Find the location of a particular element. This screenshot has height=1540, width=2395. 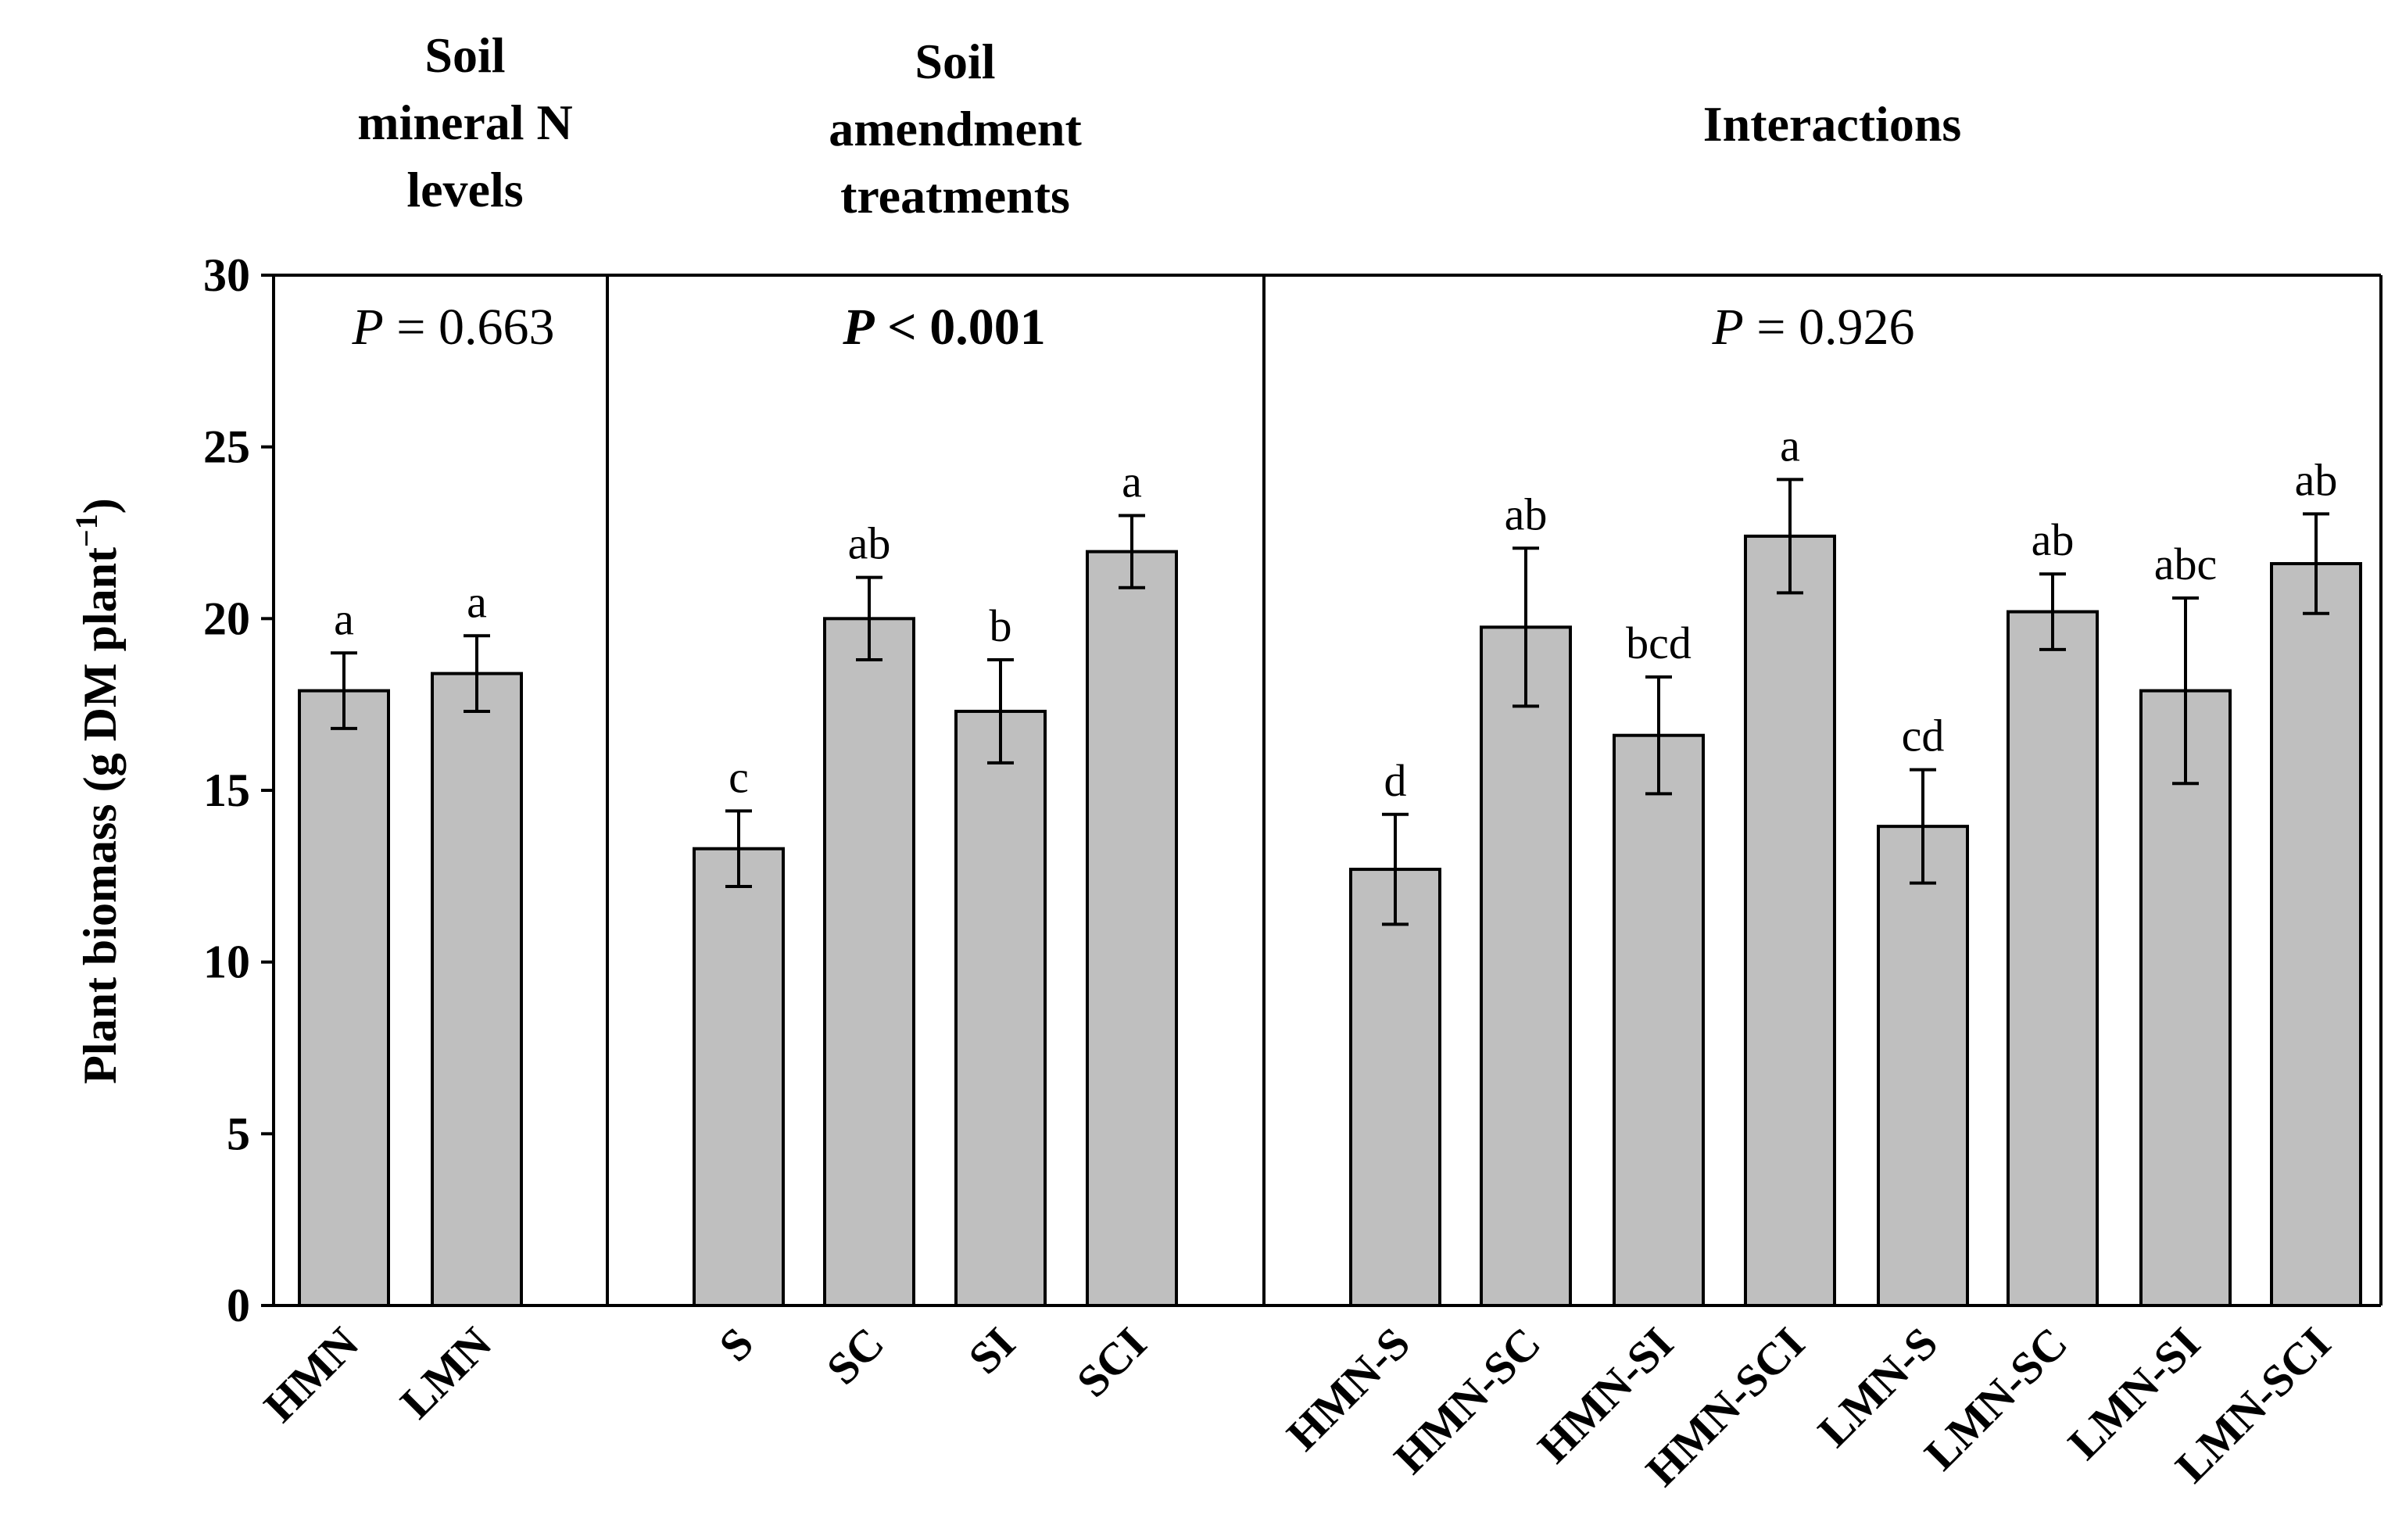

x-tick-label: SC is located at coordinates (855, 1355).